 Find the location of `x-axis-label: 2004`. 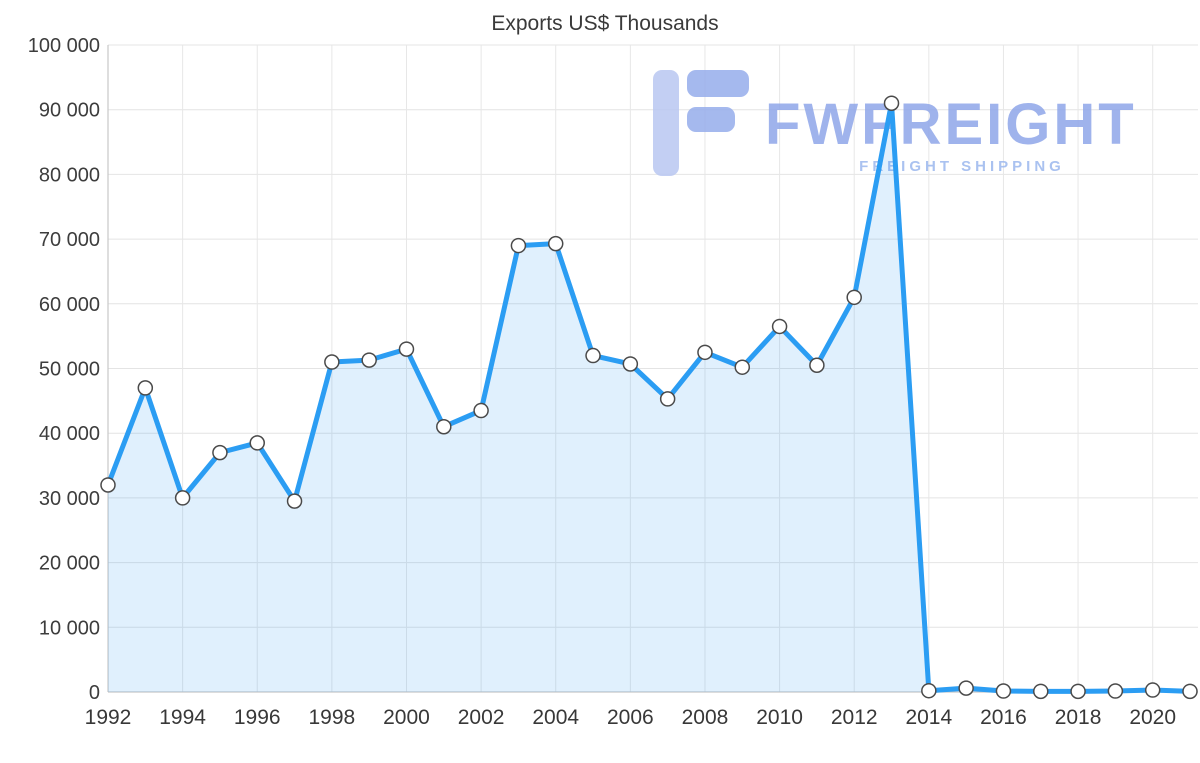

x-axis-label: 2004 is located at coordinates (555, 717).